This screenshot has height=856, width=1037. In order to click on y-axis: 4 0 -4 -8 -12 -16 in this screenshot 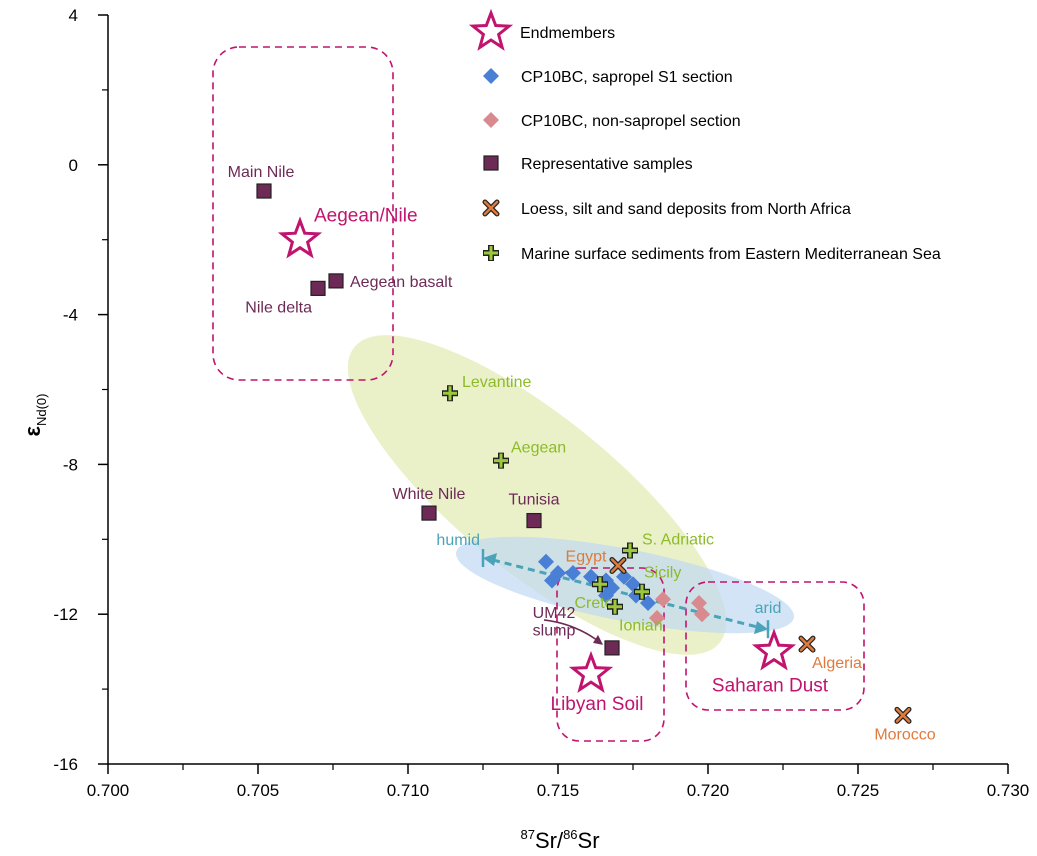, I will do `click(81, 390)`.